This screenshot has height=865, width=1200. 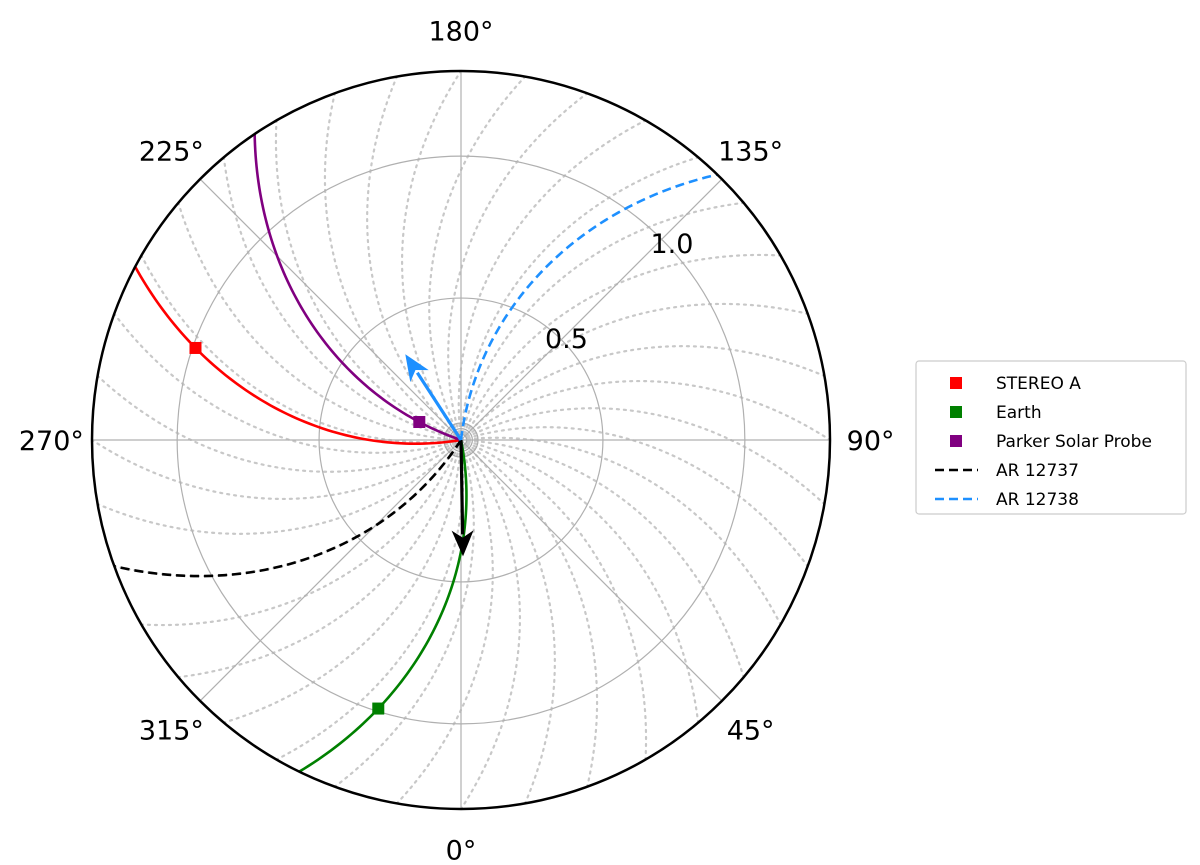 What do you see at coordinates (460, 31) in the screenshot?
I see `angular-tick-label: 180°` at bounding box center [460, 31].